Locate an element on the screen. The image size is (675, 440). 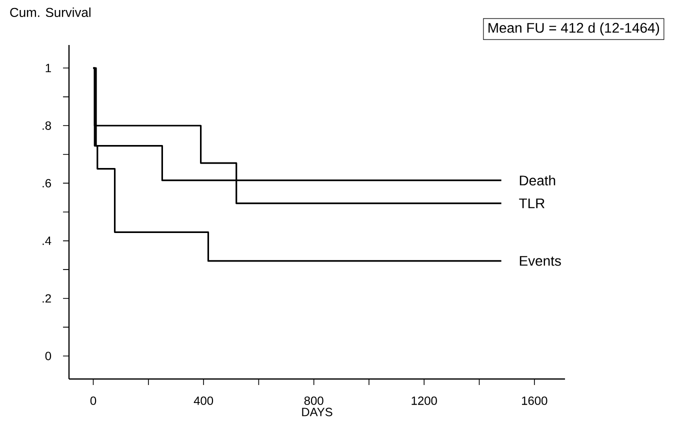
x-tick-label: 800 is located at coordinates (314, 400).